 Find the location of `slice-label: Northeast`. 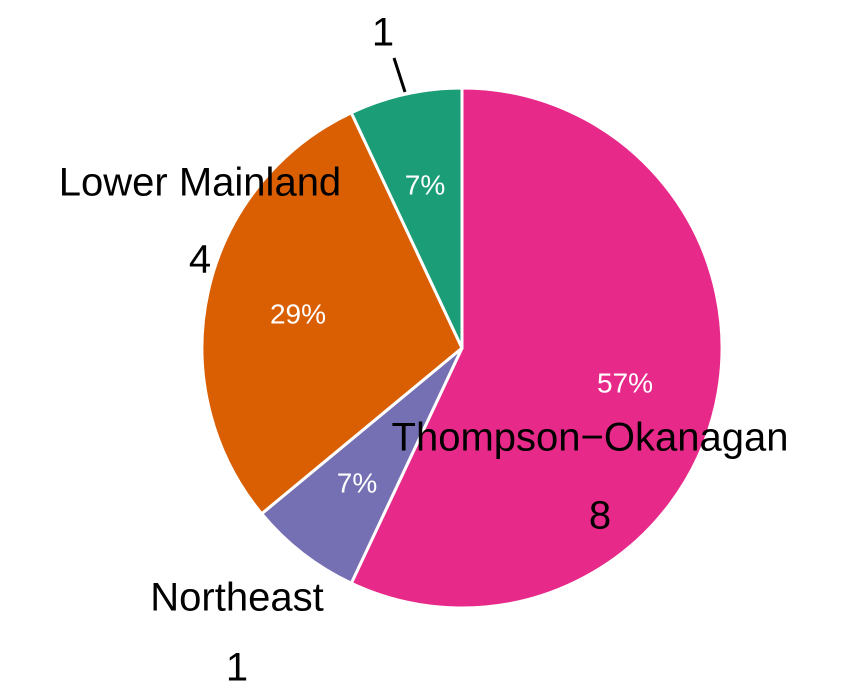

slice-label: Northeast is located at coordinates (236, 598).